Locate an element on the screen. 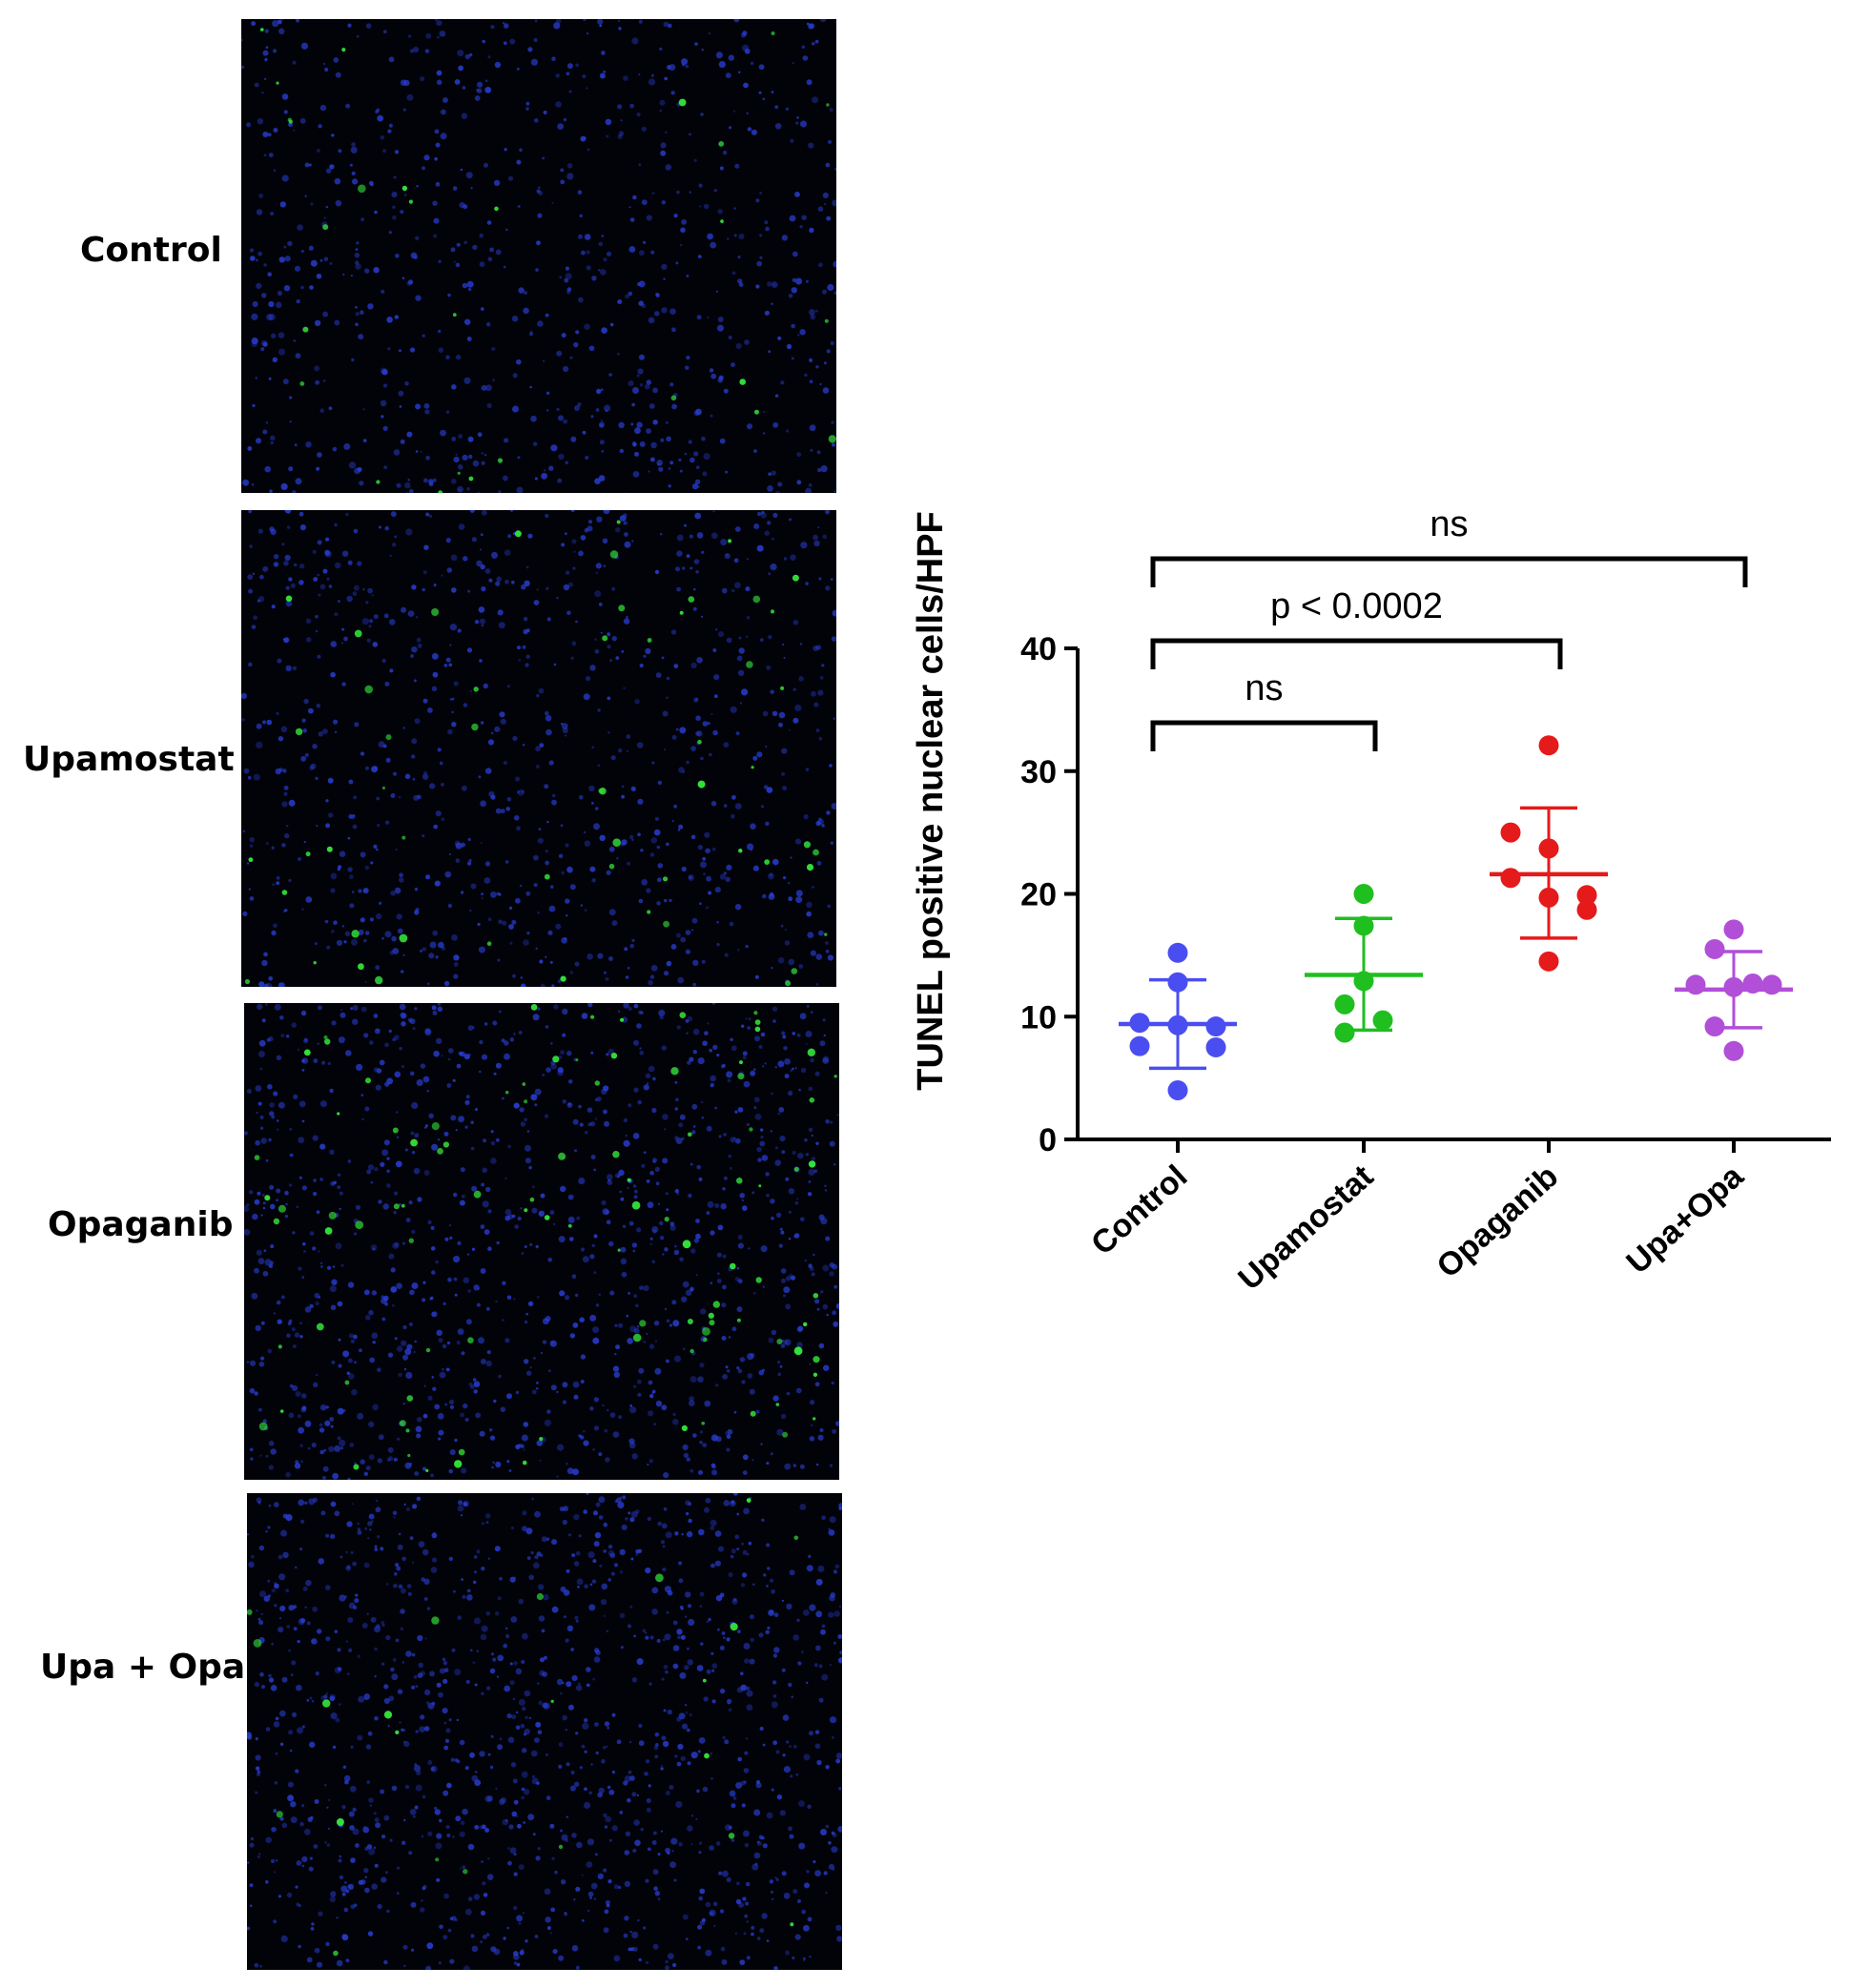 This screenshot has height=1988, width=1852. y-axis-label: TUNEL positive nuclear cells/HPF is located at coordinates (931, 800).